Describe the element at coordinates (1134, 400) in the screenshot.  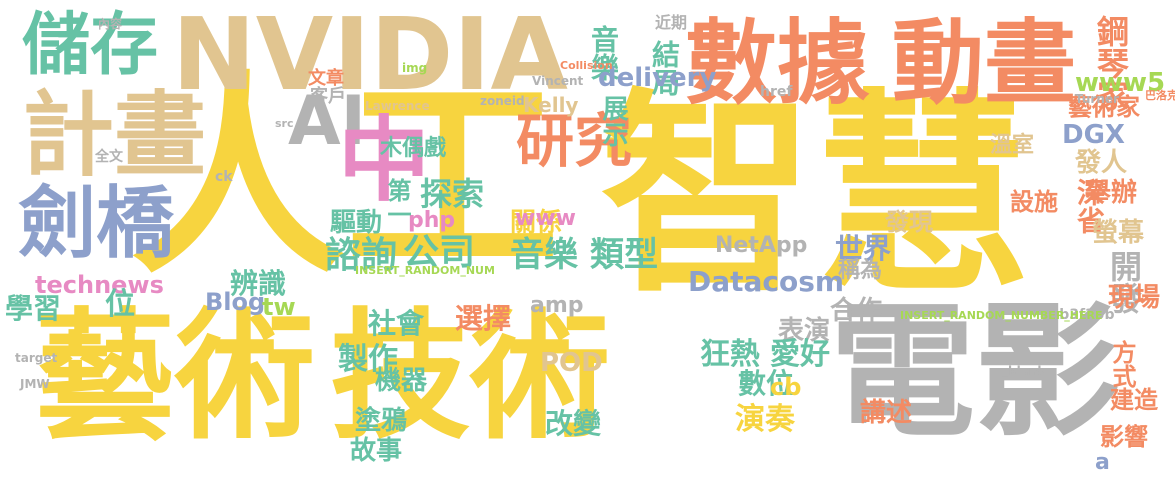
I see `word-jianzao: 建造` at that location.